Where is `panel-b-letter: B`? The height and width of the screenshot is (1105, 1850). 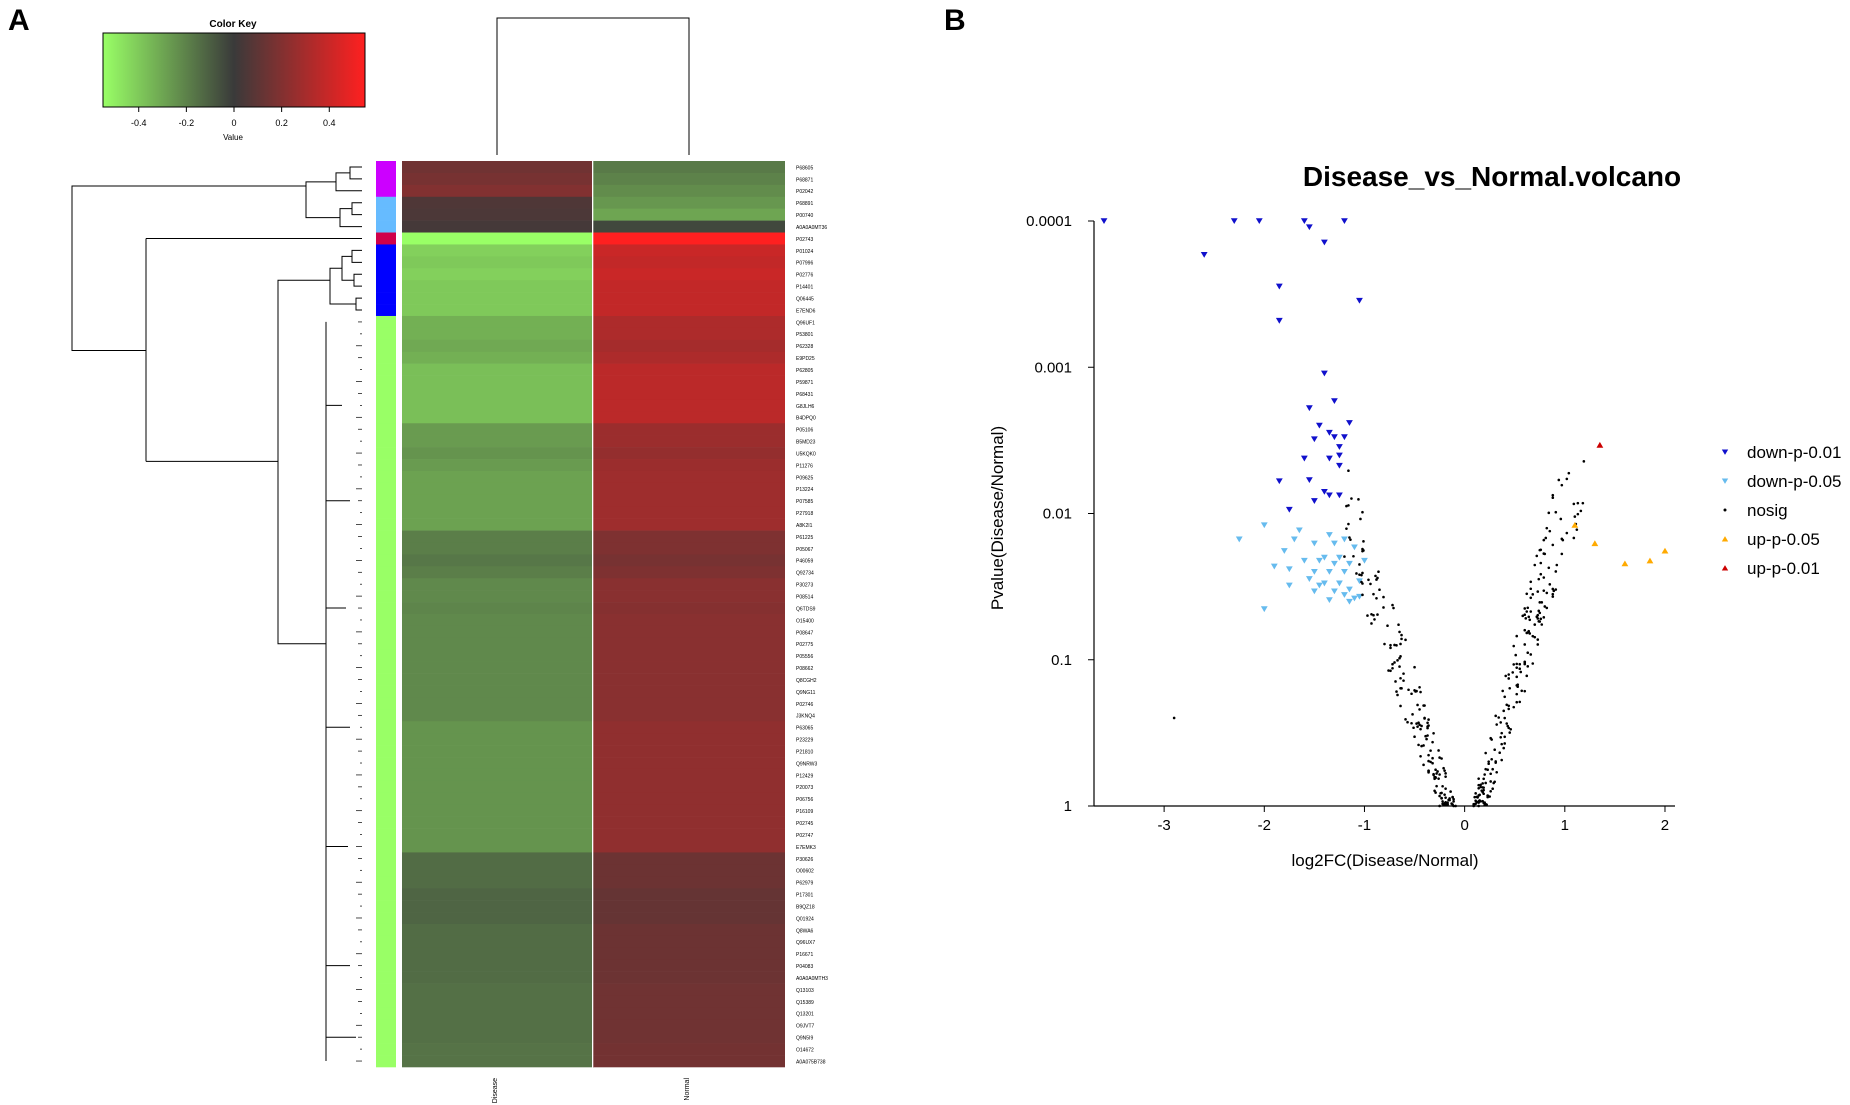
panel-b-letter: B is located at coordinates (955, 20).